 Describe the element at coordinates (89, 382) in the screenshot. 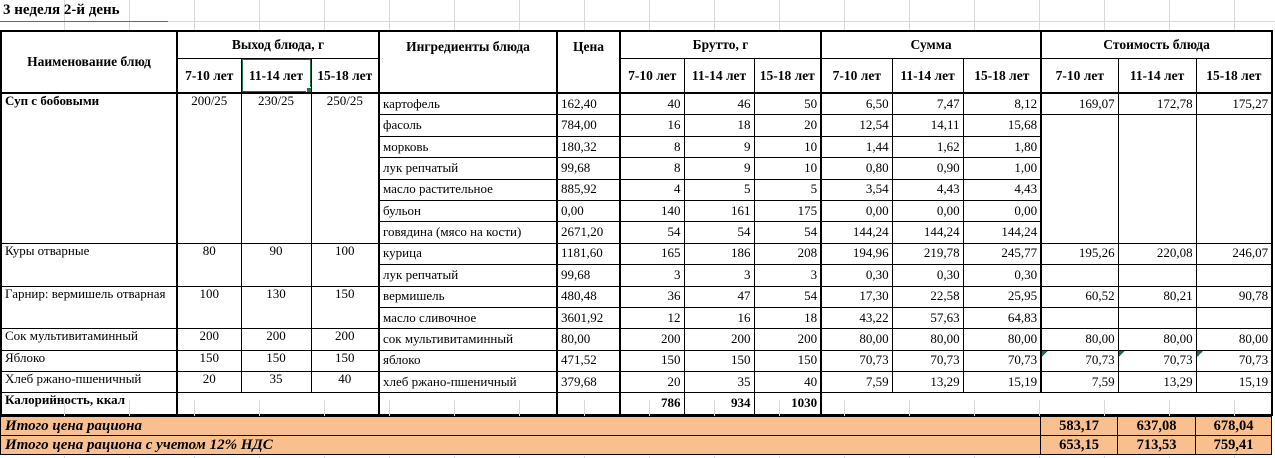

I see `dish-name-cell: Хлеб ржано-пшеничный` at that location.